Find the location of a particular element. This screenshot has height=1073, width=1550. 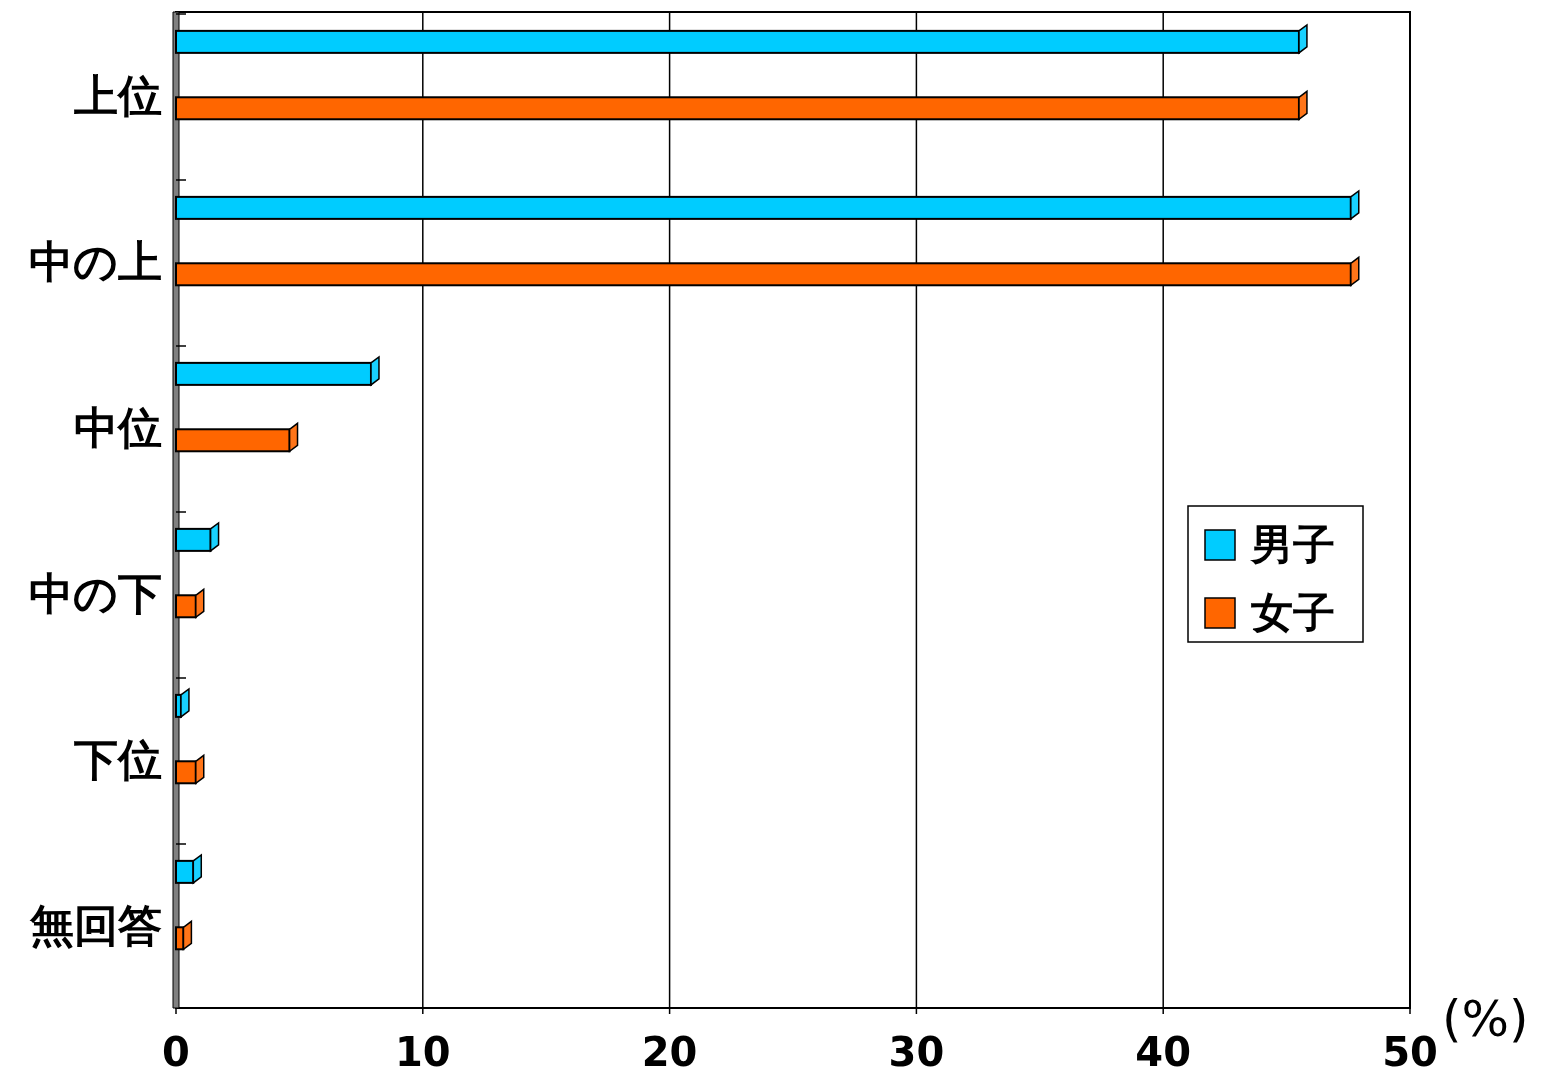

x-tick-label: 10 is located at coordinates (422, 1051).